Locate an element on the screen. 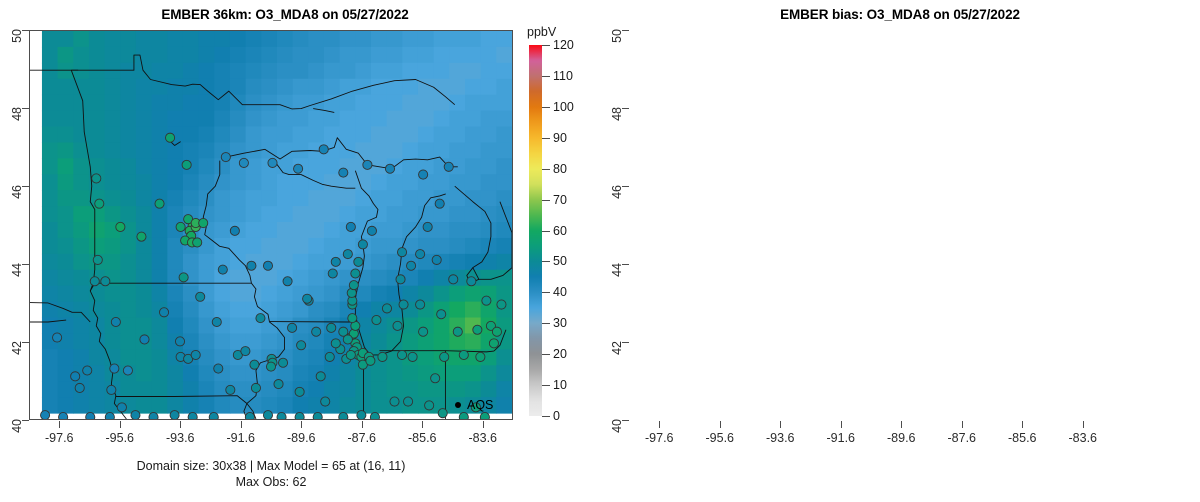 Image resolution: width=1200 pixels, height=502 pixels. colorbar-tick-label: 0 is located at coordinates (556, 416).